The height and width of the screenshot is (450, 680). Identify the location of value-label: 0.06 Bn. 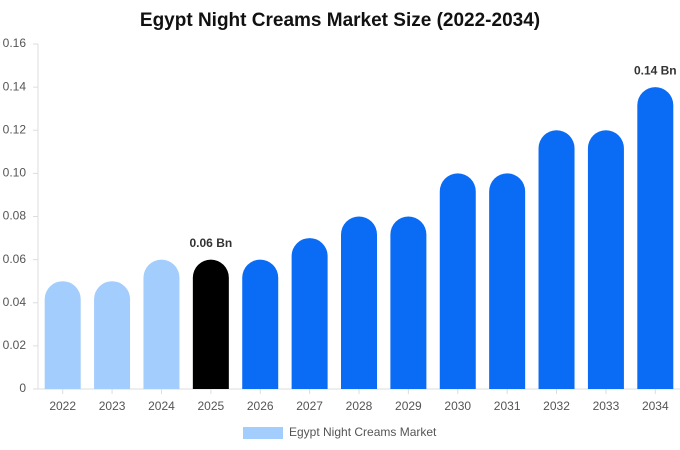
(211, 243).